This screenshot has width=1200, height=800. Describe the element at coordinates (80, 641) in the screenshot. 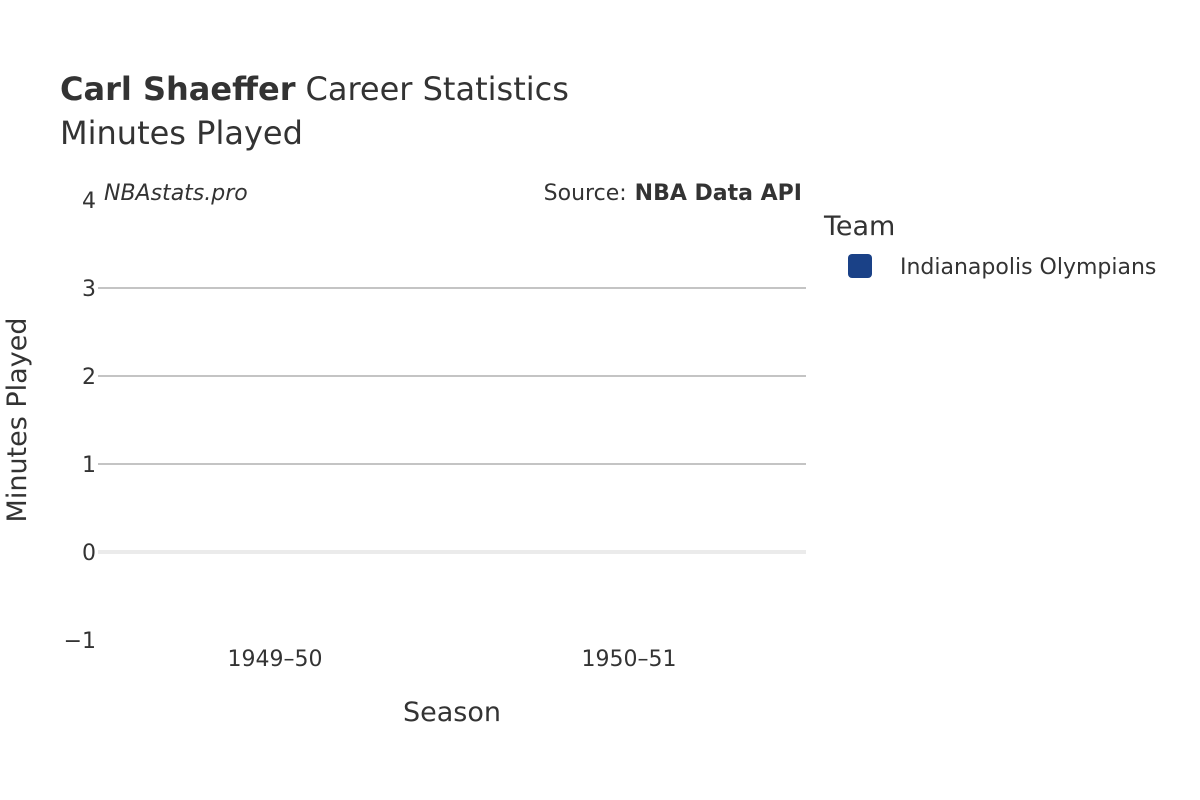

I see `y-tick-label: −1` at that location.